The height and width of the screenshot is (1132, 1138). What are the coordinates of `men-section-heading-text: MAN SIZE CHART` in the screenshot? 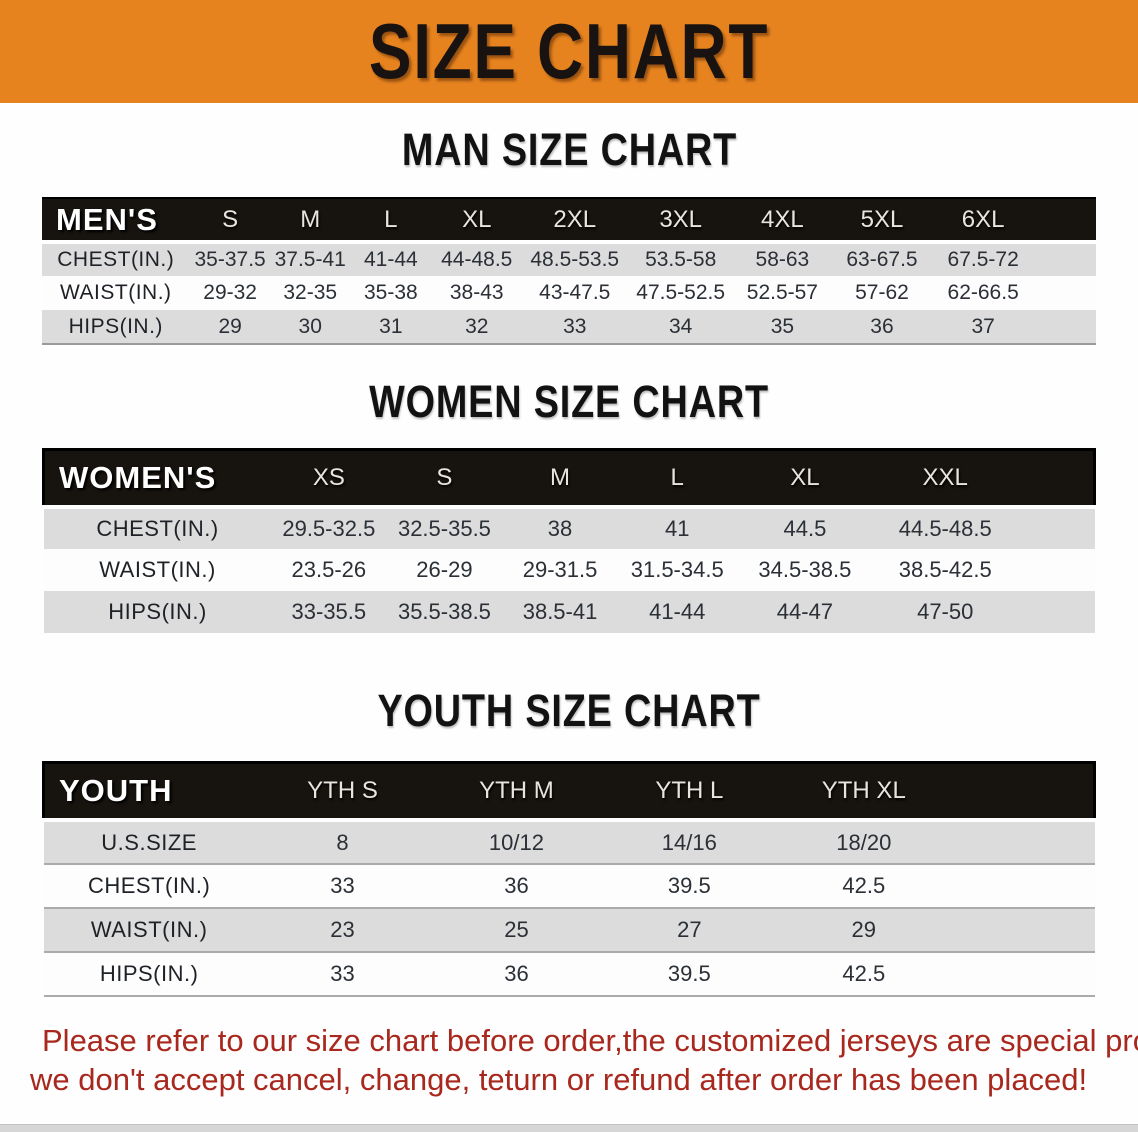 It's located at (569, 149).